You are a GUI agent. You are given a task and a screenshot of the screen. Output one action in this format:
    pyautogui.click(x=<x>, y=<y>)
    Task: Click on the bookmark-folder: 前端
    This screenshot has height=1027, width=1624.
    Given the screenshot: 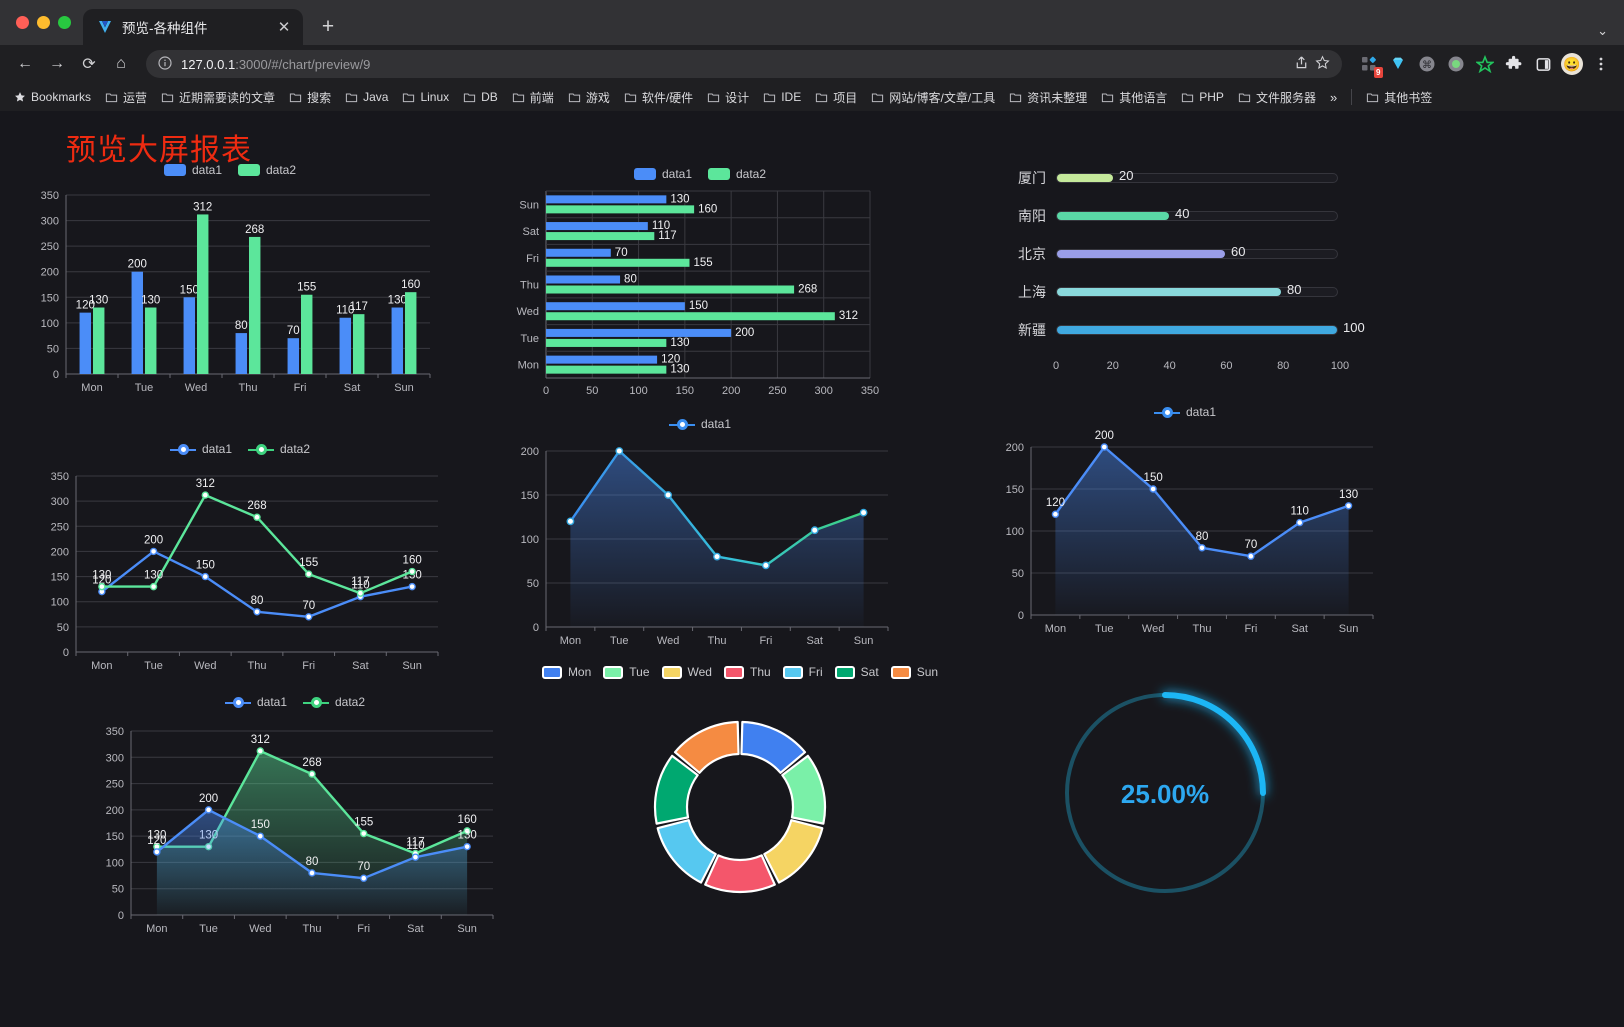 What is the action you would take?
    pyautogui.click(x=533, y=97)
    